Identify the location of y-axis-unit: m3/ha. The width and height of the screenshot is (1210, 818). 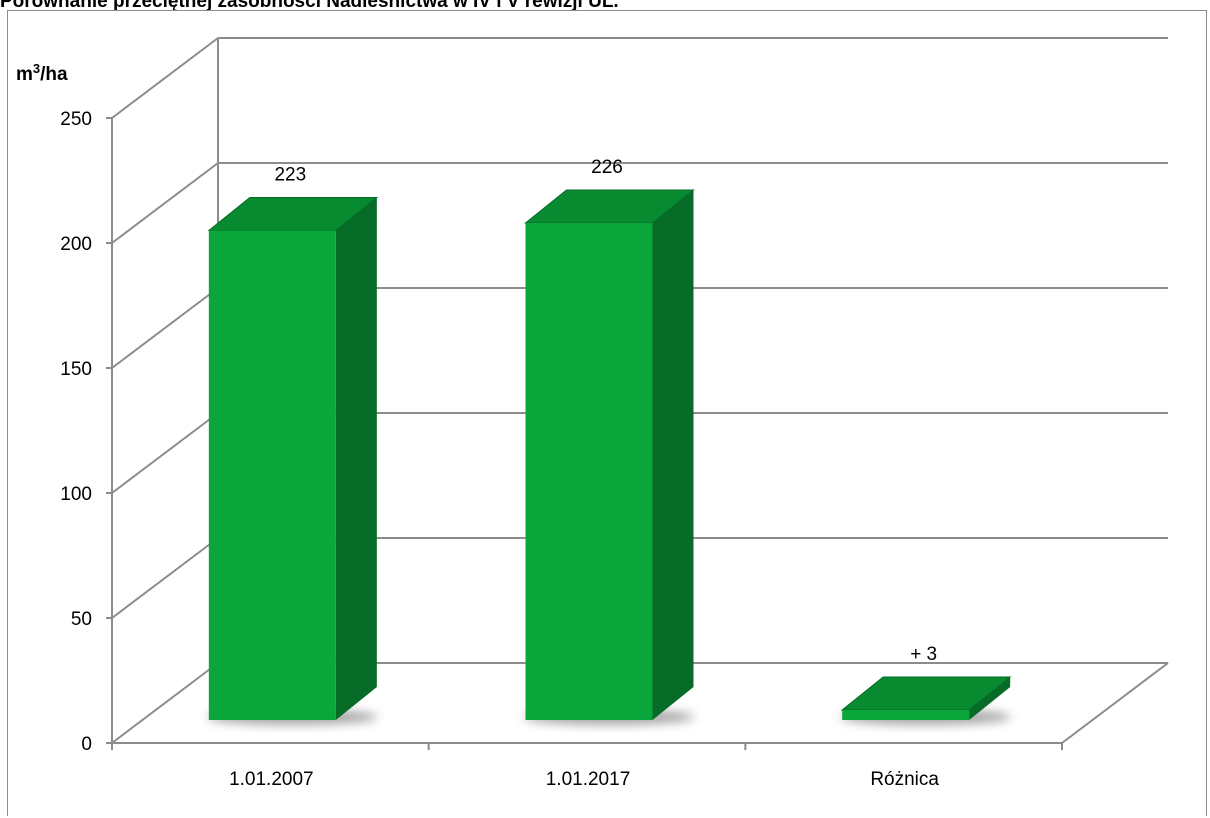
(42, 73).